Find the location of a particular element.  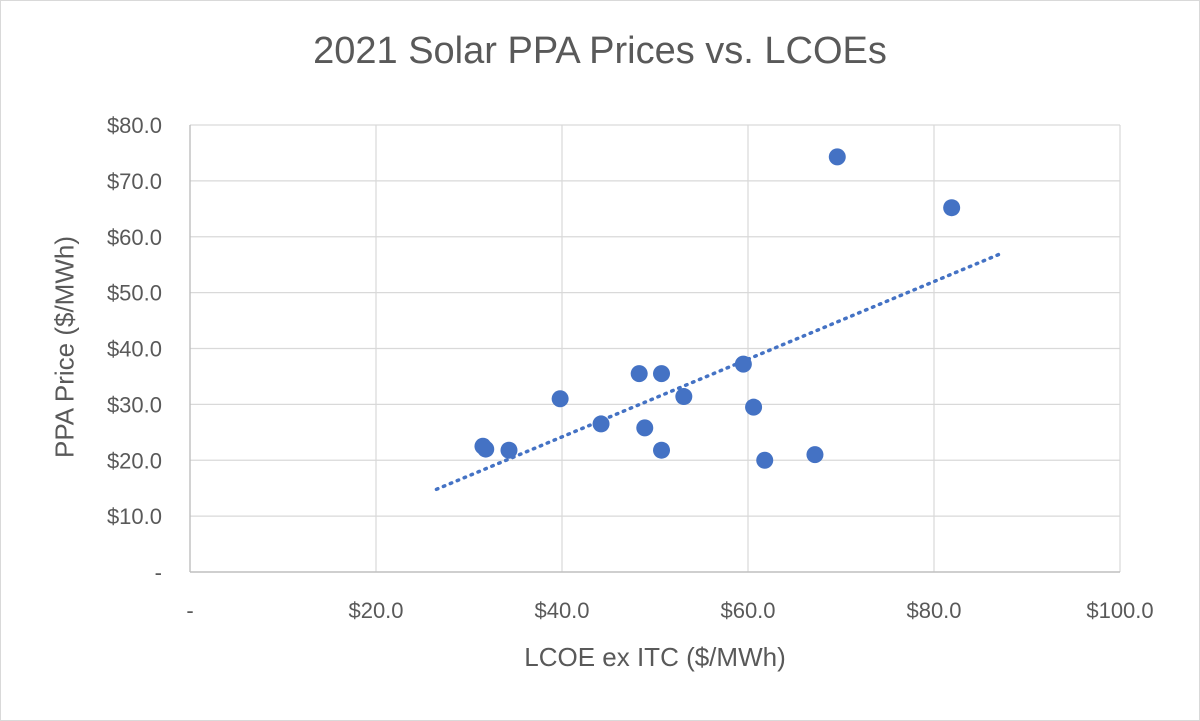

x-tick-label: $80.0 is located at coordinates (933, 610).